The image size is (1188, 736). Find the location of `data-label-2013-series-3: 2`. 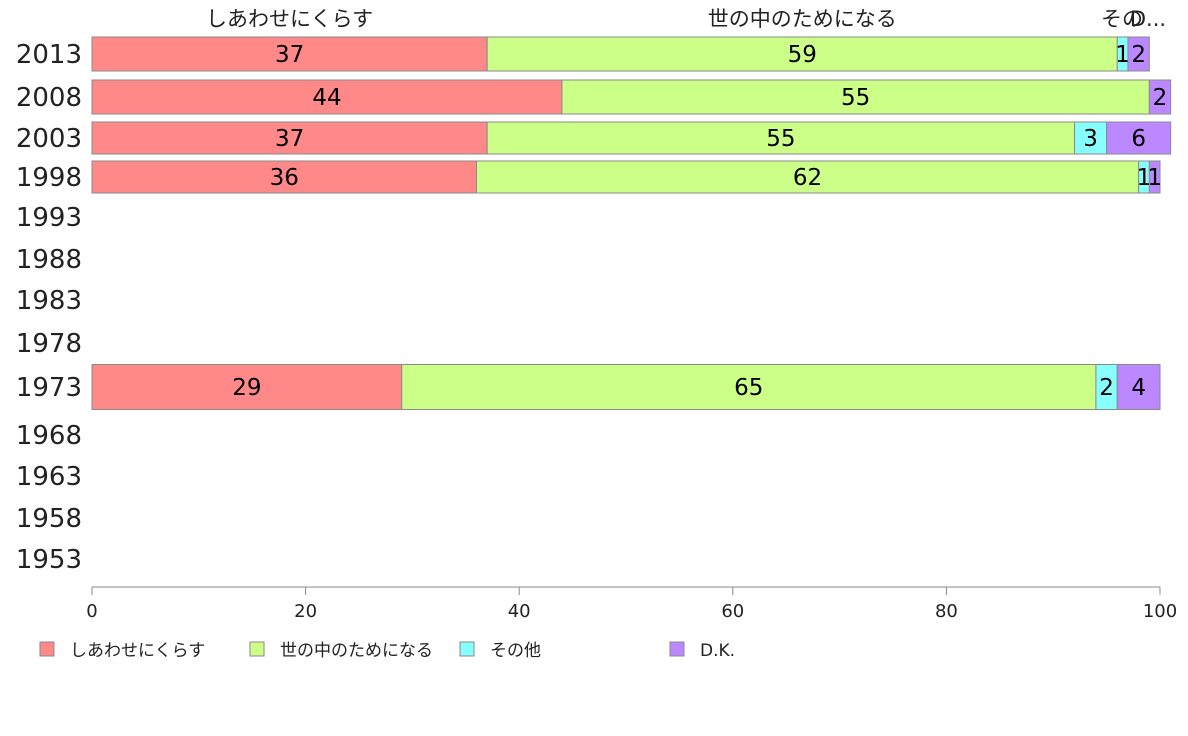

data-label-2013-series-3: 2 is located at coordinates (1138, 55).